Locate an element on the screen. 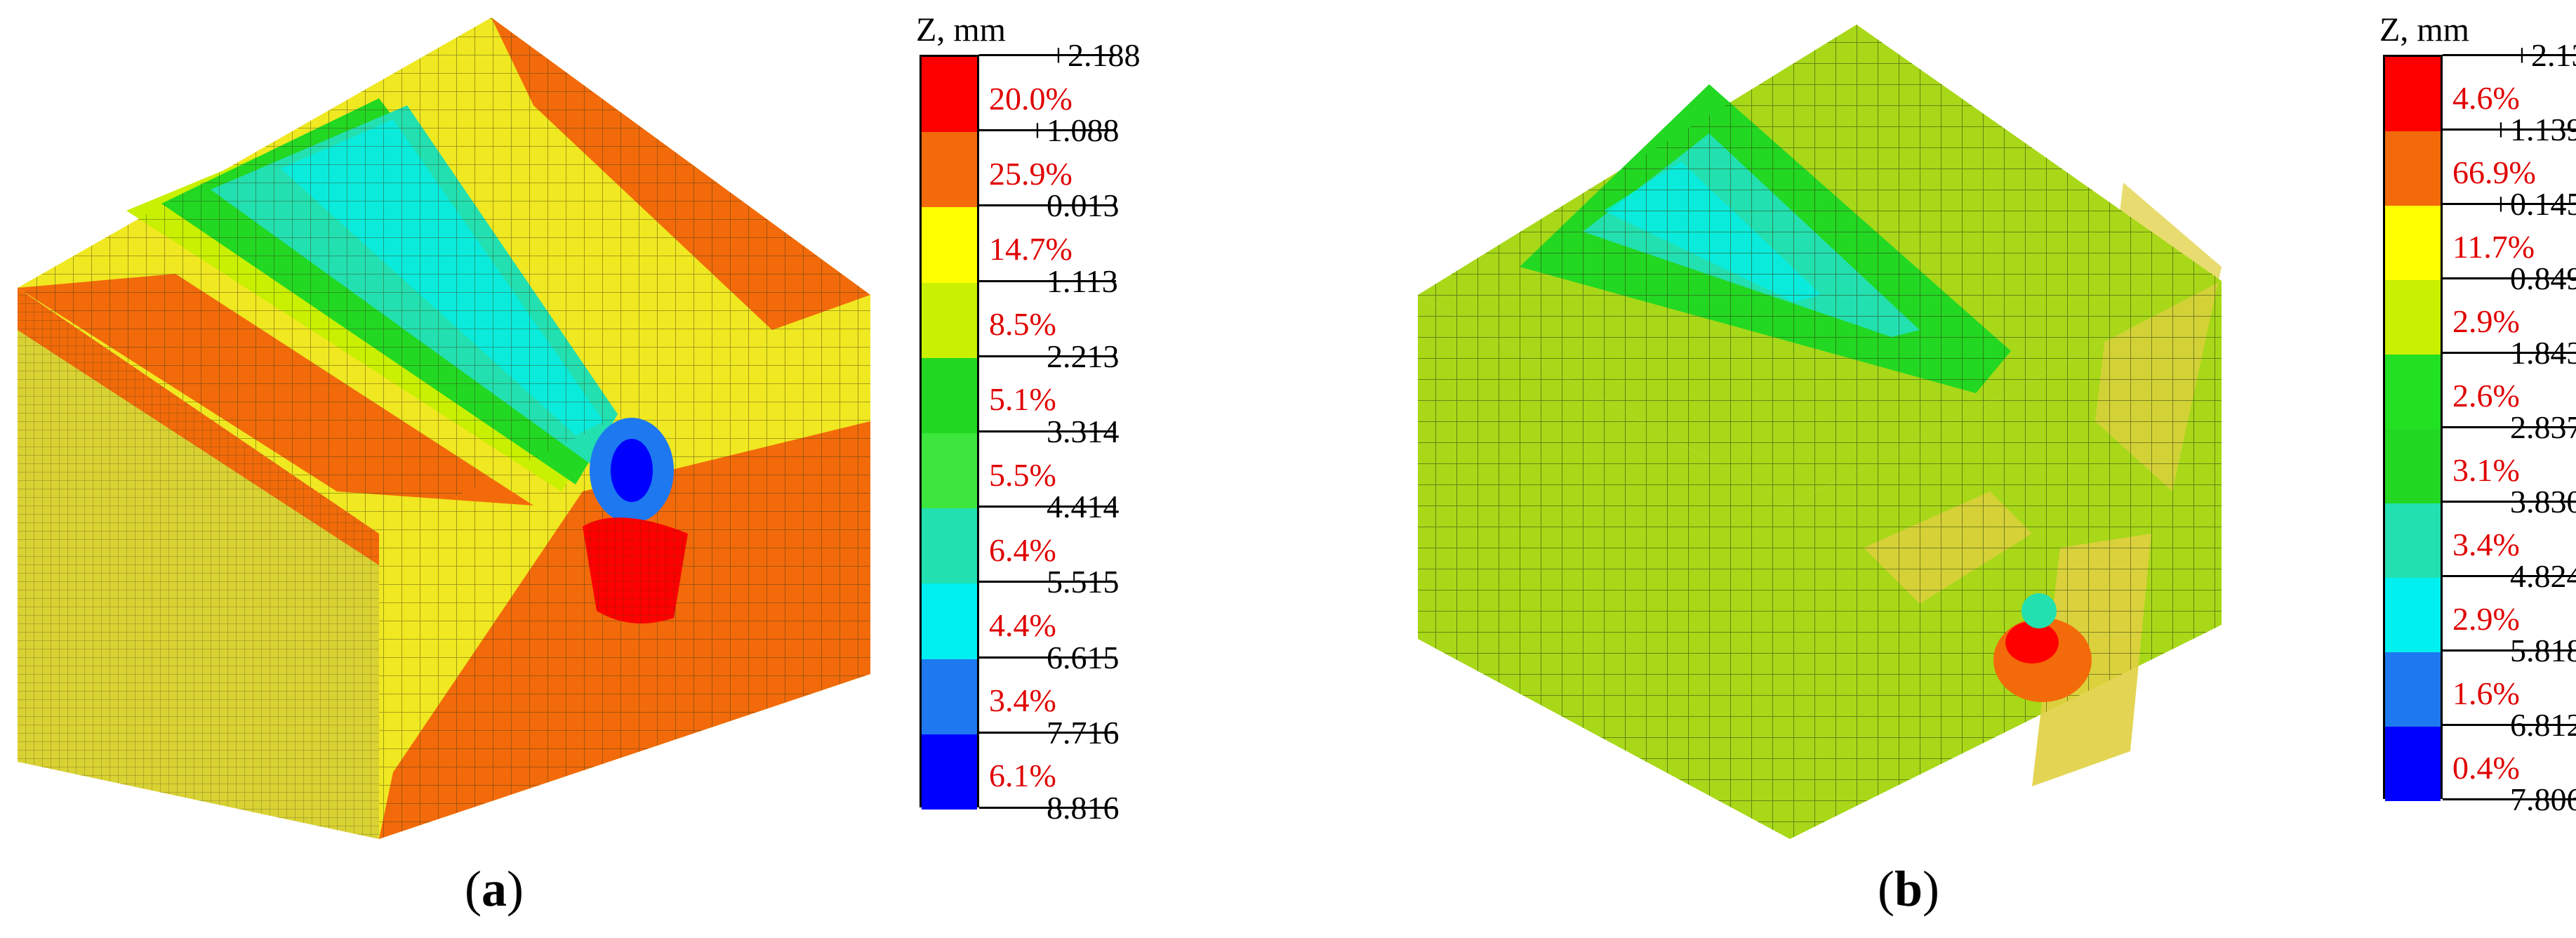  legend-band-percent: 0.4% is located at coordinates (2486, 768).